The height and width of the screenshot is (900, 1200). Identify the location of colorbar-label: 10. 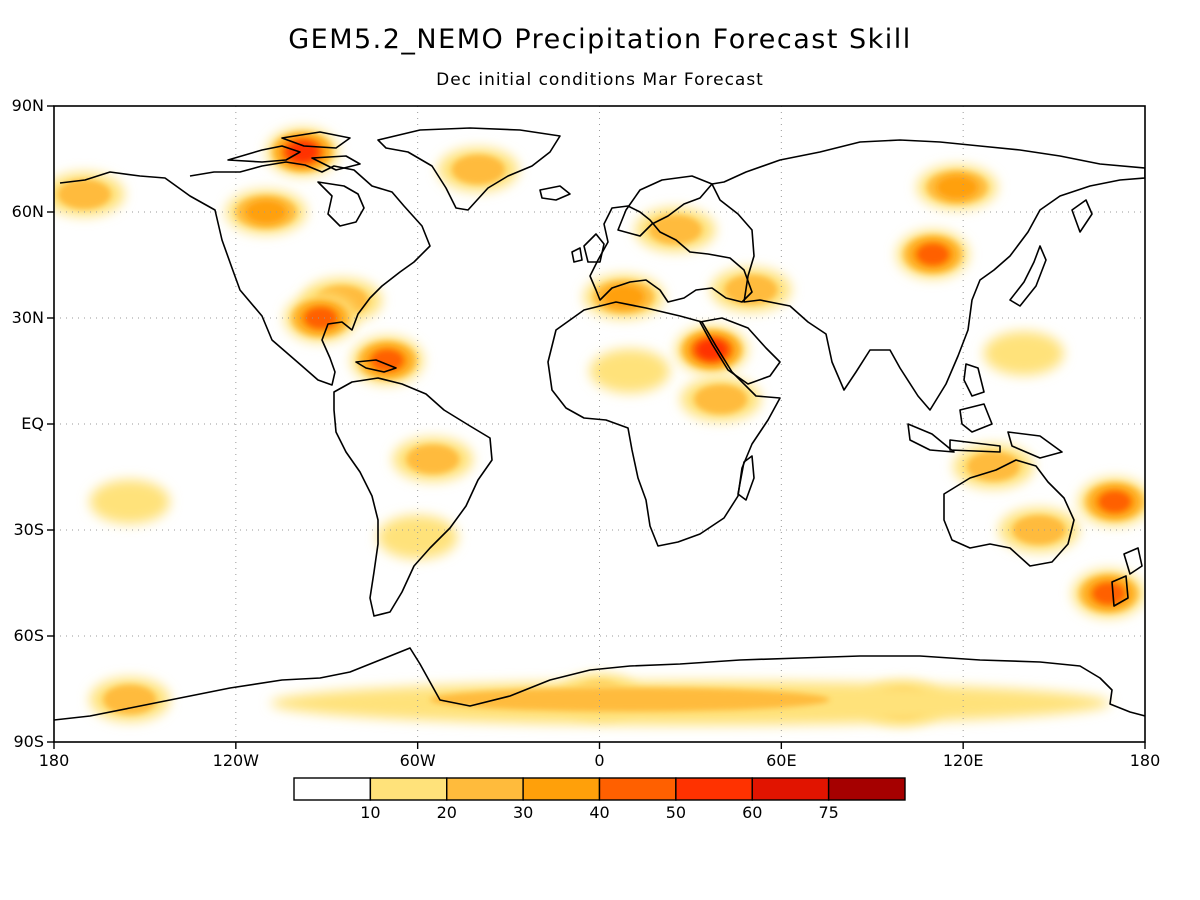
(370, 812).